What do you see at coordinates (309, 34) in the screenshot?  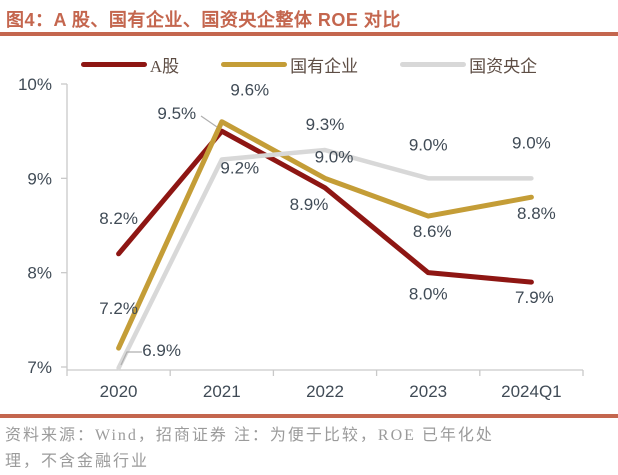 I see `top-rule` at bounding box center [309, 34].